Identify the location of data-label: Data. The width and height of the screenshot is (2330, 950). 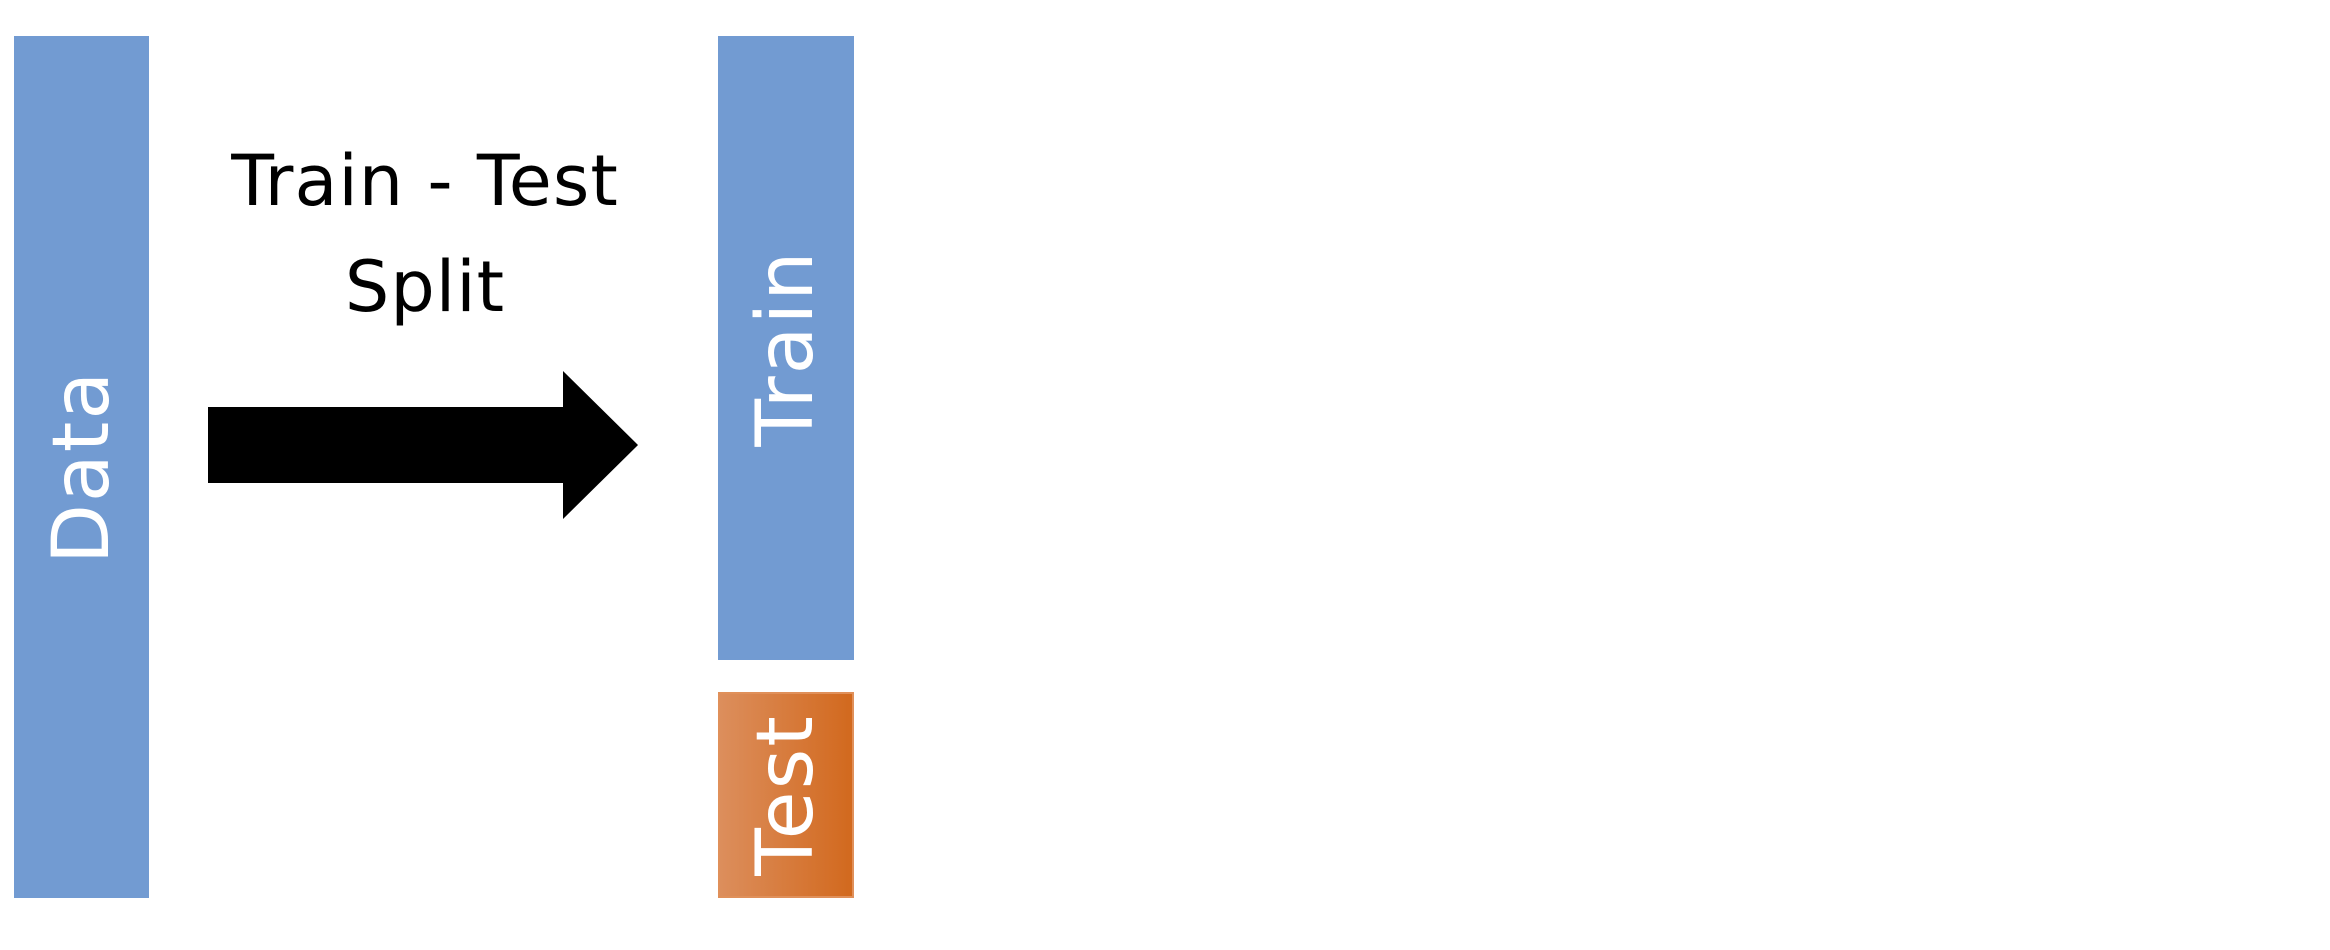
(81, 467).